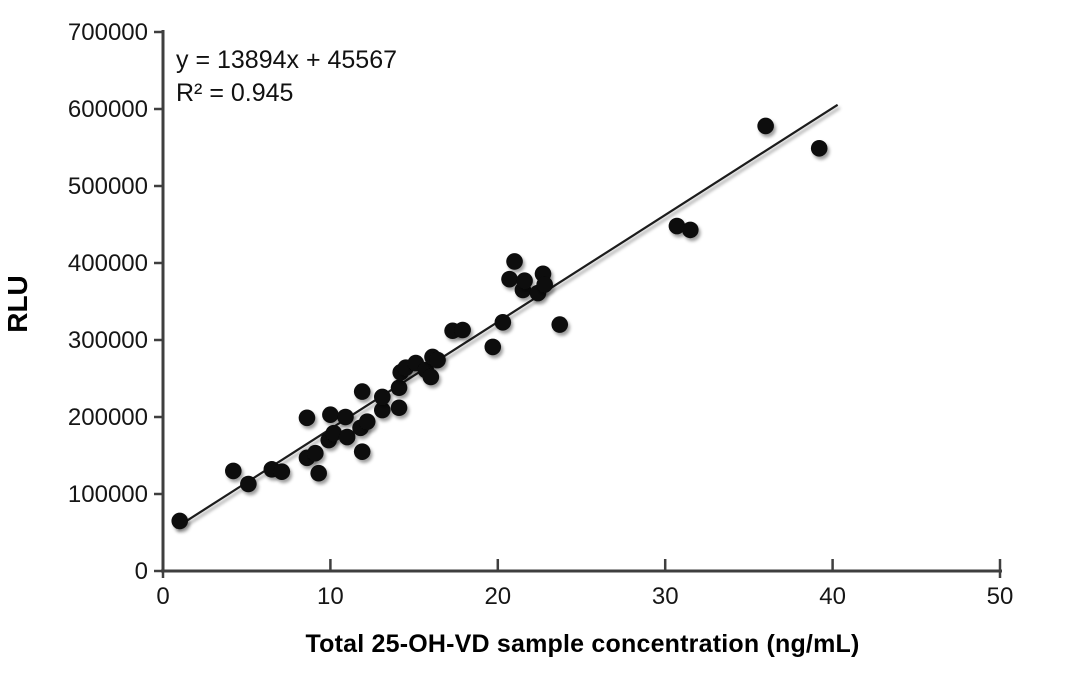 This screenshot has width=1080, height=682. Describe the element at coordinates (665, 596) in the screenshot. I see `x-tick-label: 30` at that location.